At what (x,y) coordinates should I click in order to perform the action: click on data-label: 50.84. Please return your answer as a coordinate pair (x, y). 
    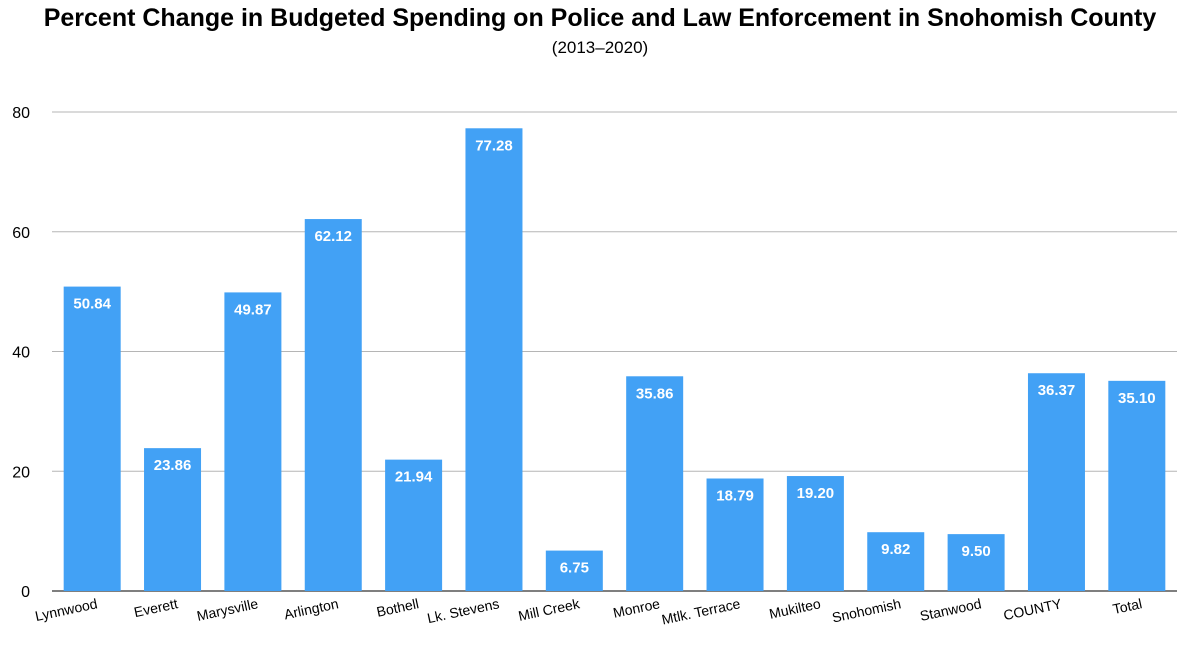
    Looking at the image, I should click on (92, 304).